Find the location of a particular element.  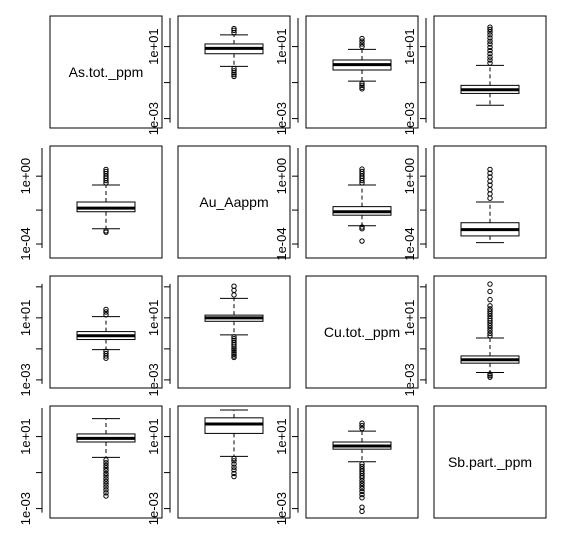

variable-label: Cu.tot._ppm is located at coordinates (362, 332).